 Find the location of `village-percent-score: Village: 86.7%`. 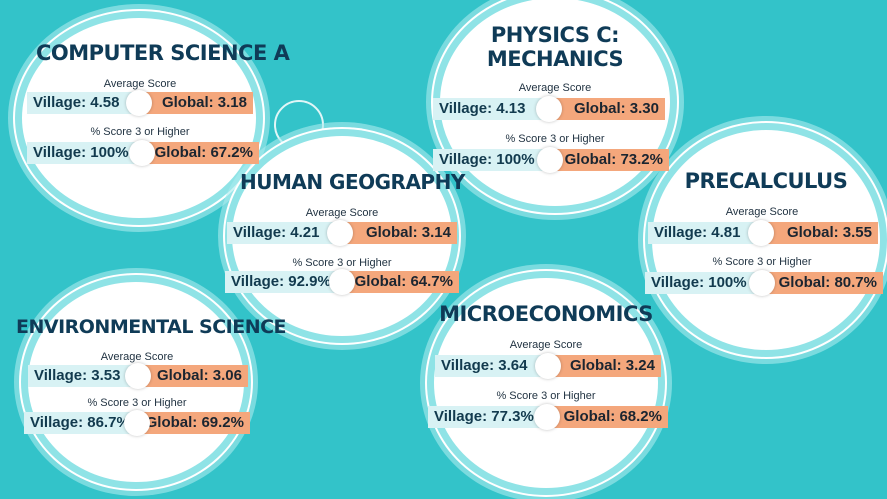

village-percent-score: Village: 86.7% is located at coordinates (79, 423).